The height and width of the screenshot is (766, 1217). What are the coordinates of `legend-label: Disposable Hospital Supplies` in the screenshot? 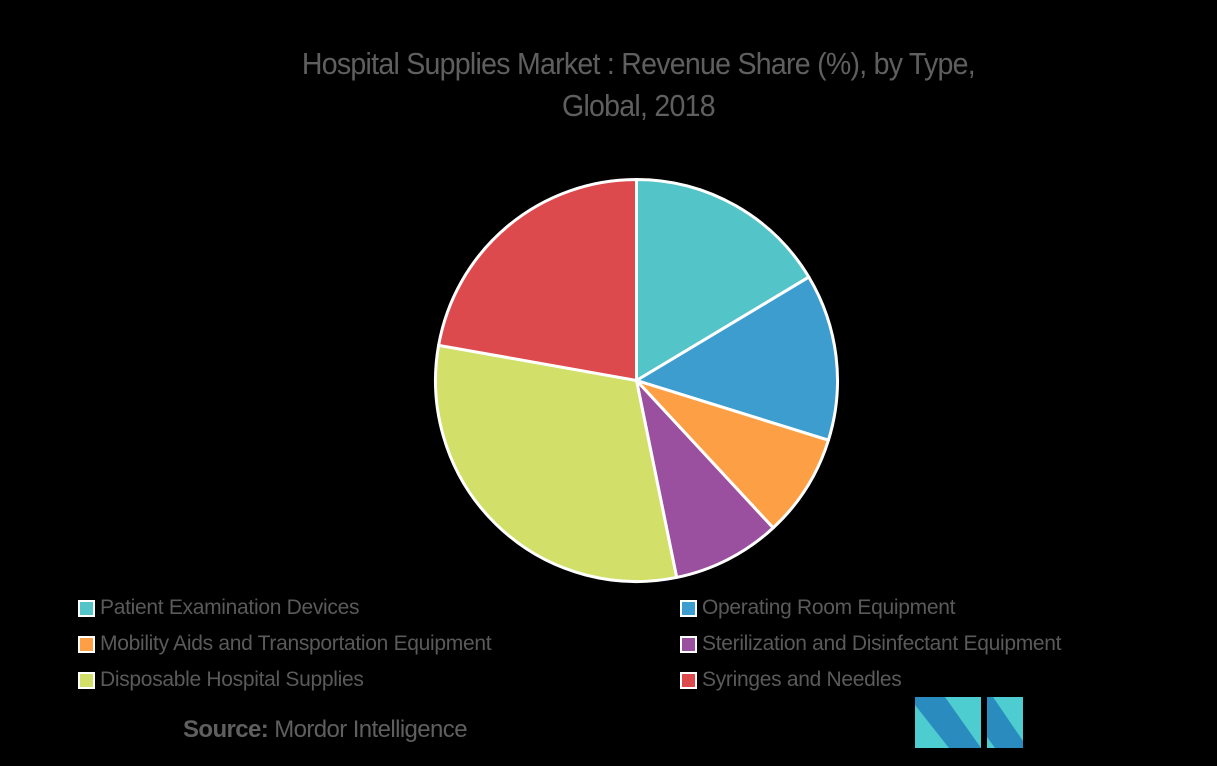 It's located at (232, 679).